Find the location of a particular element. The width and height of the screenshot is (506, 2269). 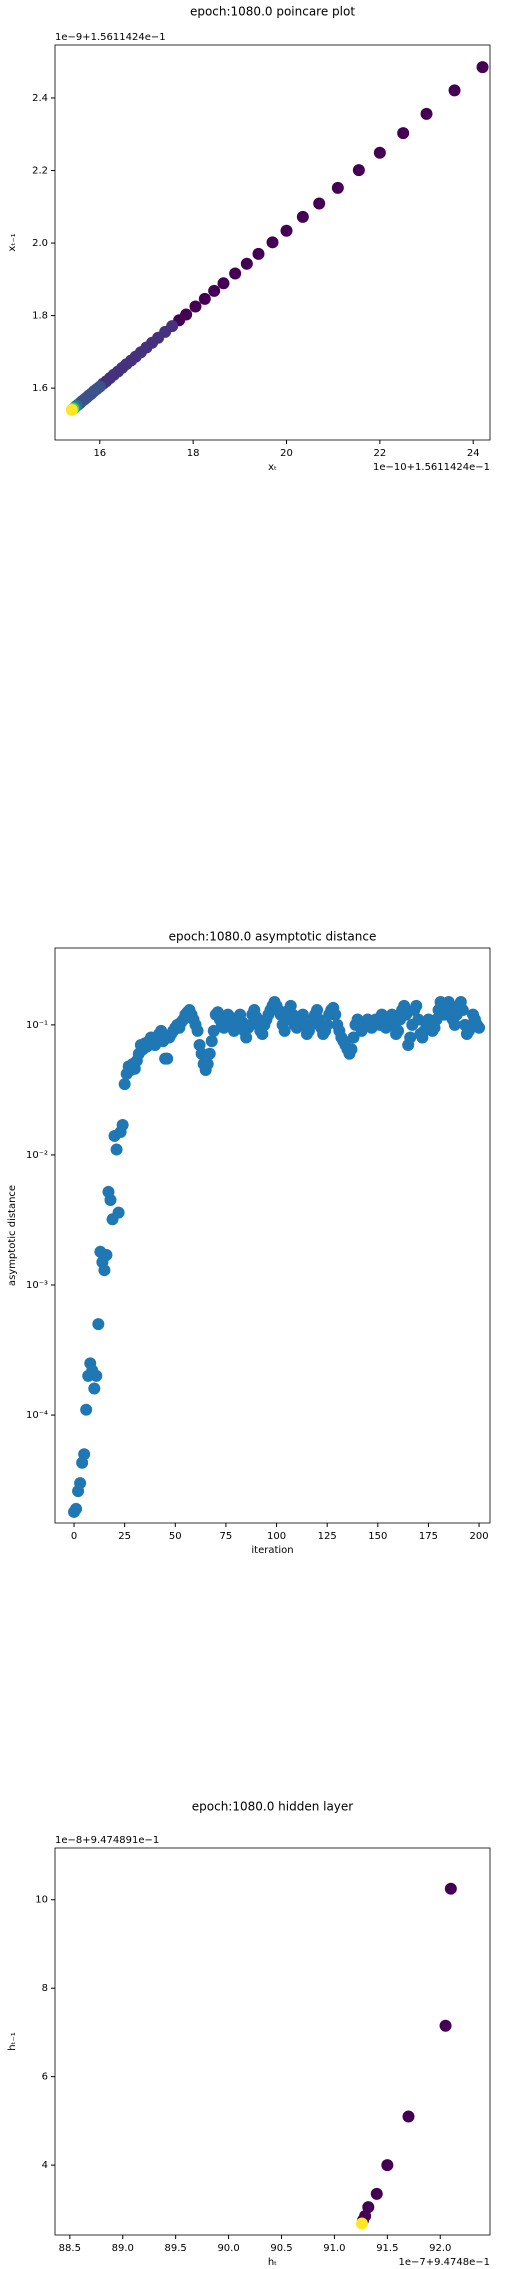

y-tick-label: 1.8 is located at coordinates (40, 316).